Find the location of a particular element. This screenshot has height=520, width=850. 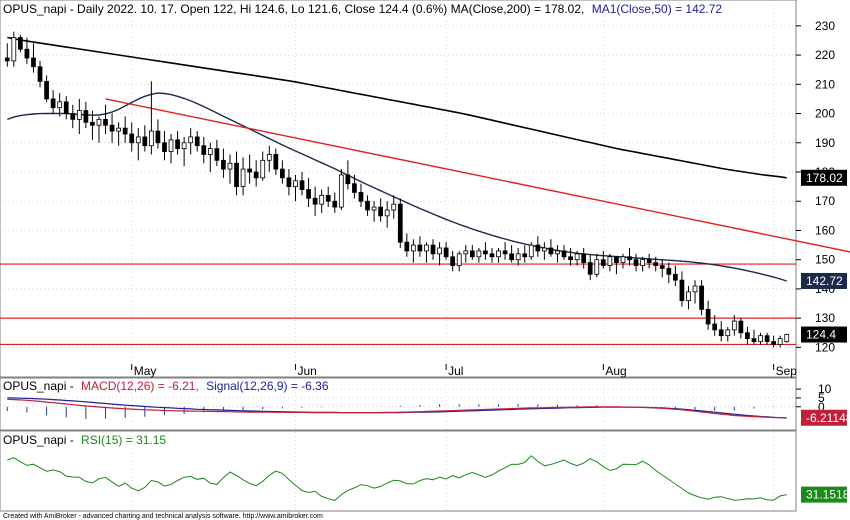

month-label: Jun is located at coordinates (306, 371).